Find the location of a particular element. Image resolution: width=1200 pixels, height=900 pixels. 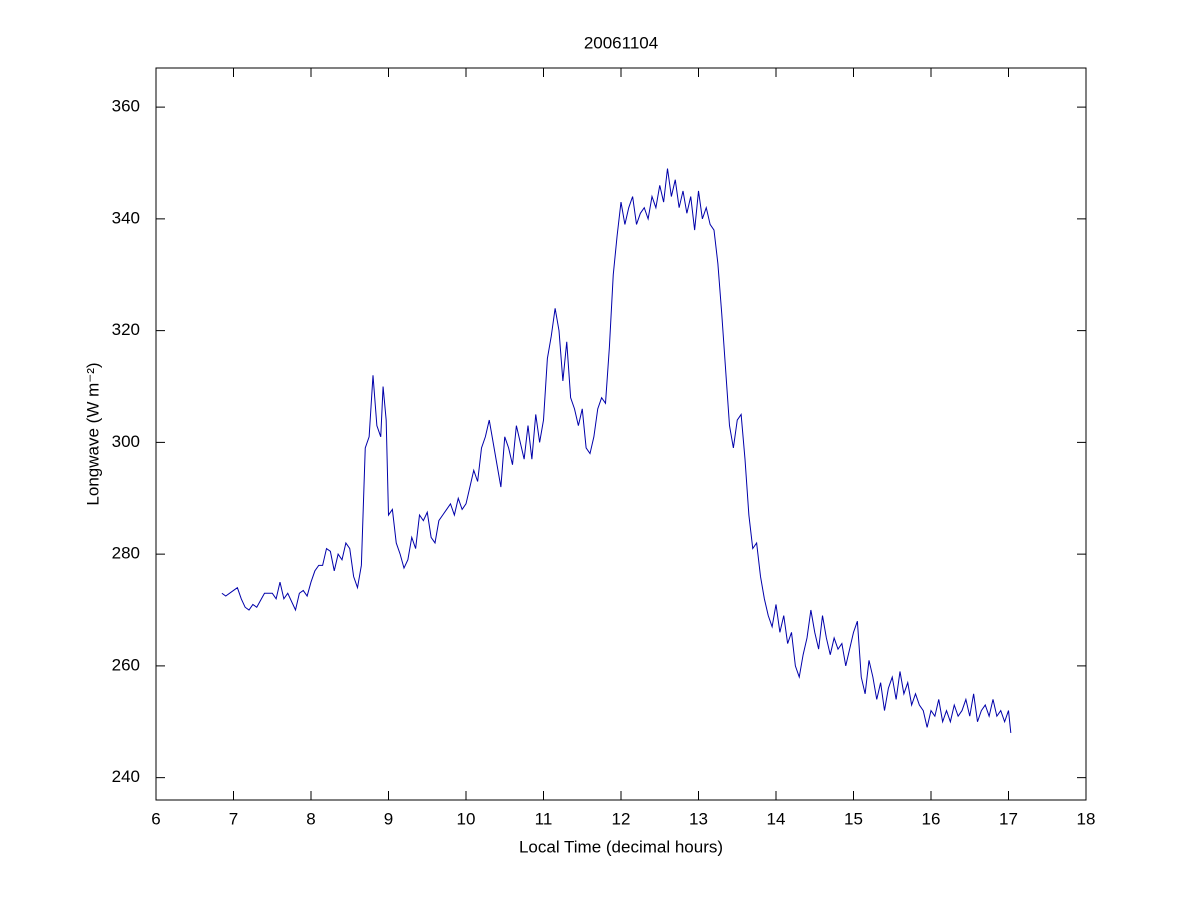

x-tick-label: 12 is located at coordinates (621, 818).